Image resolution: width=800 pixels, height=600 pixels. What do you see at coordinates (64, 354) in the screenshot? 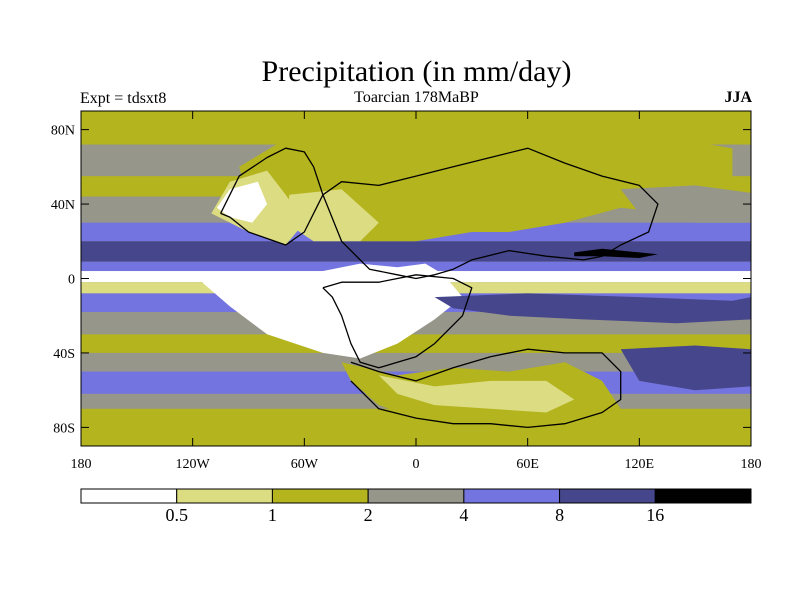
I see `y-tick-label-3: 40S` at bounding box center [64, 354].